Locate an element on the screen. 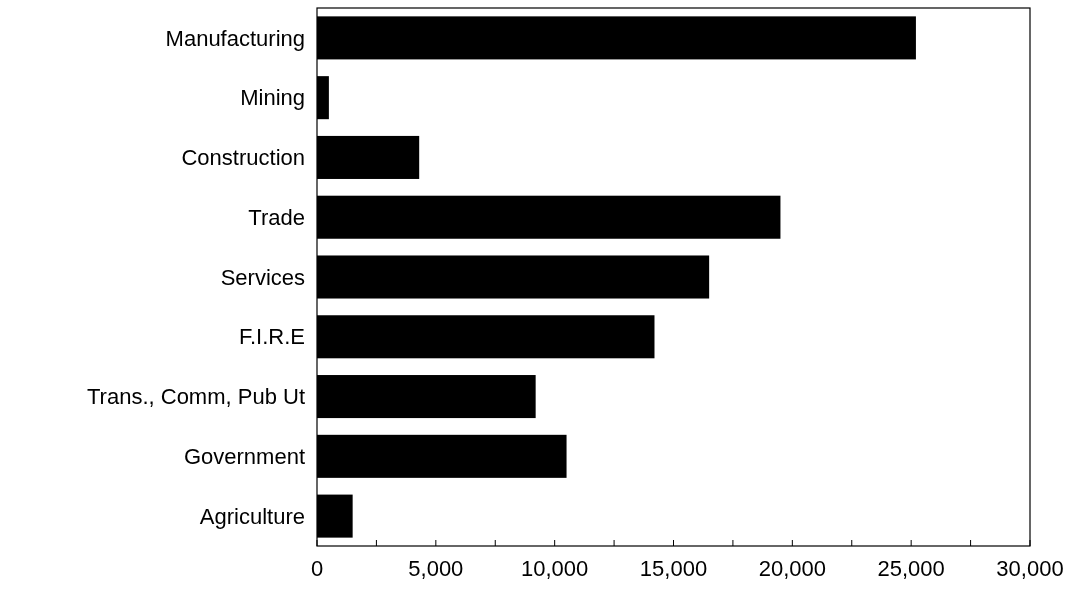 Image resolution: width=1067 pixels, height=592 pixels. y-tick-label: Trans., Comm, Pub Ut is located at coordinates (195, 397).